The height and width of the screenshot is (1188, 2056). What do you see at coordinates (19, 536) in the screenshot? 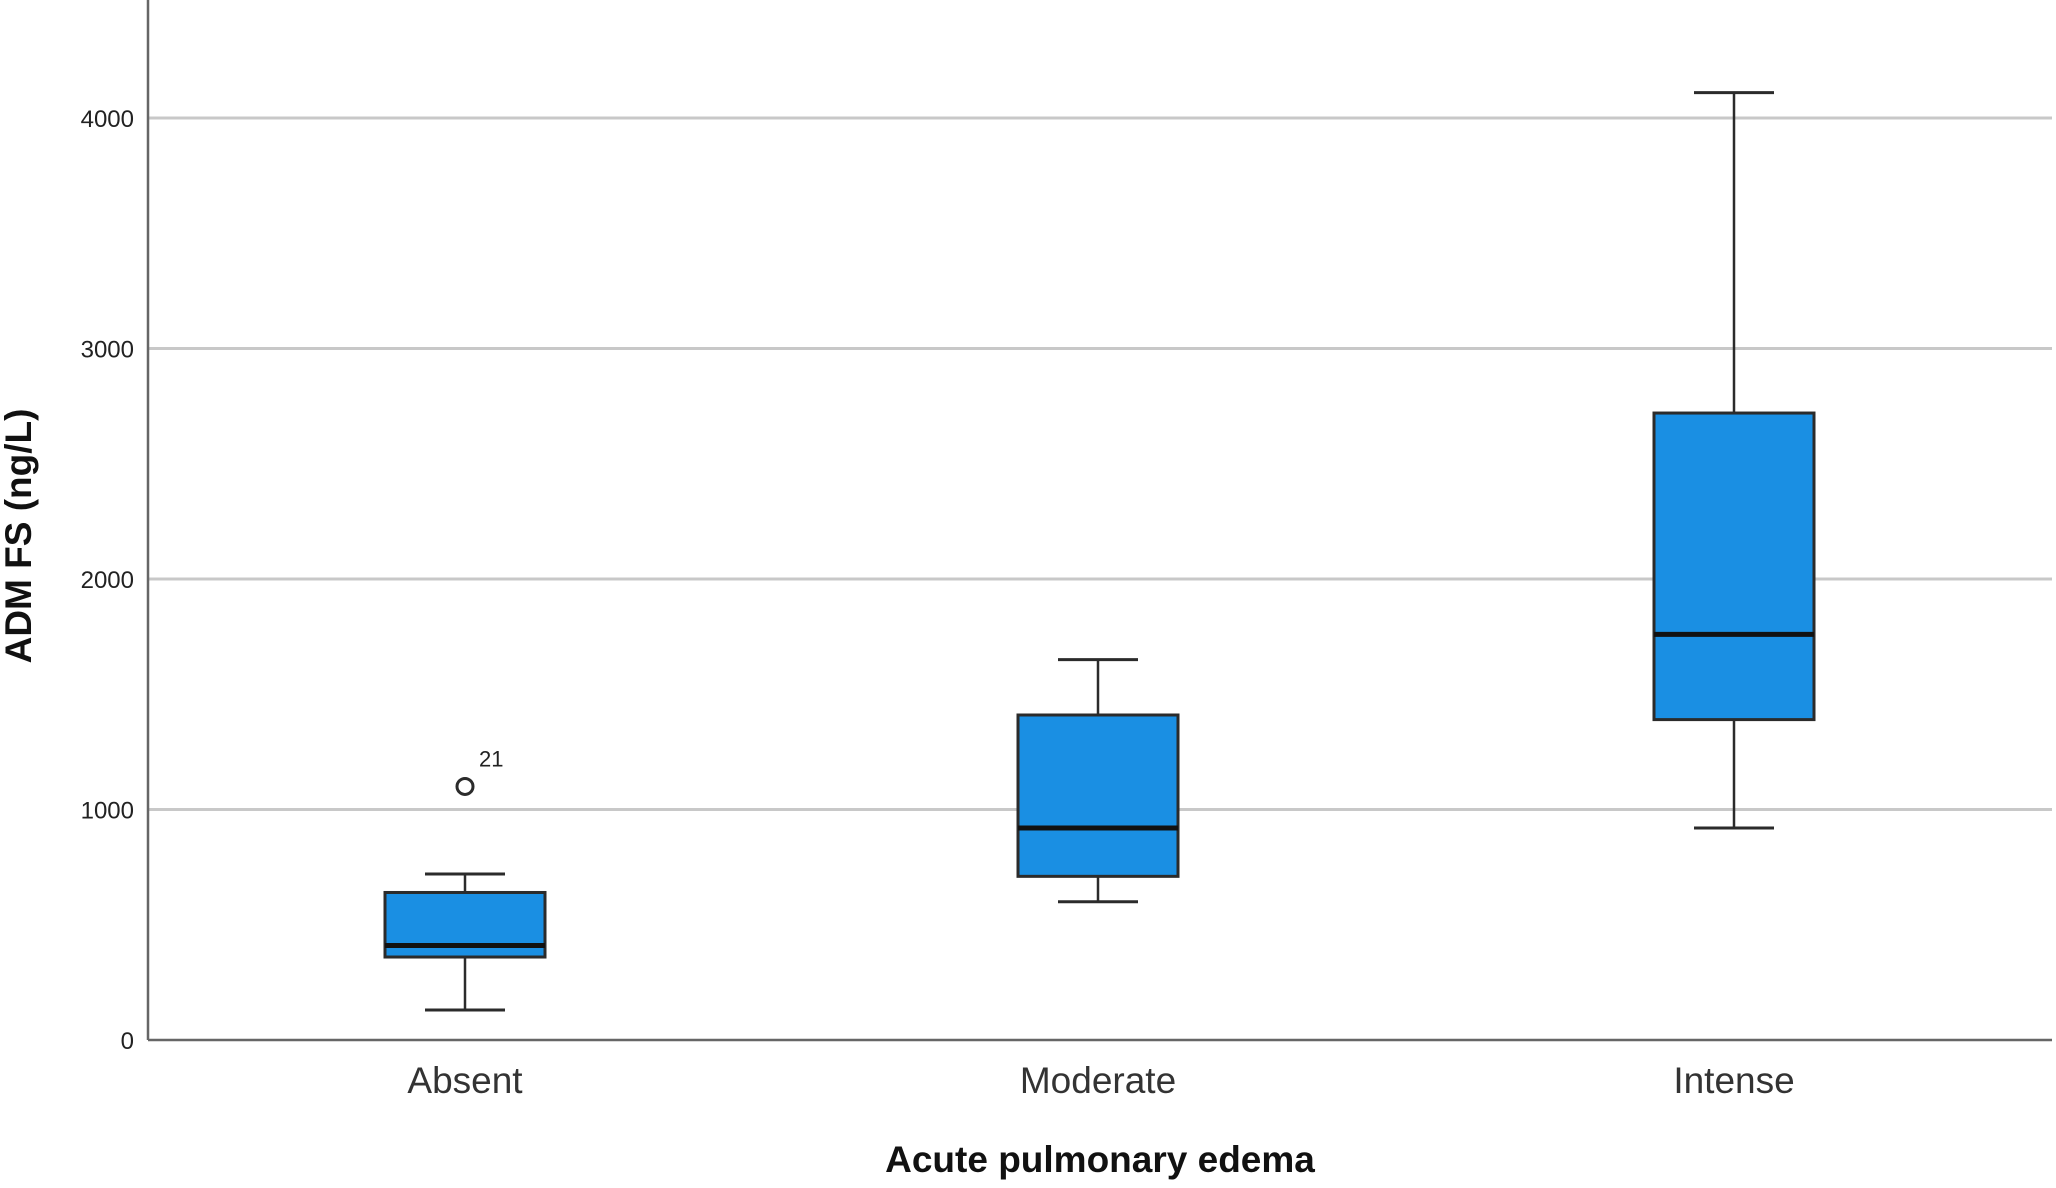
I see `y-axis-title: ADM FS (ng/L)` at bounding box center [19, 536].